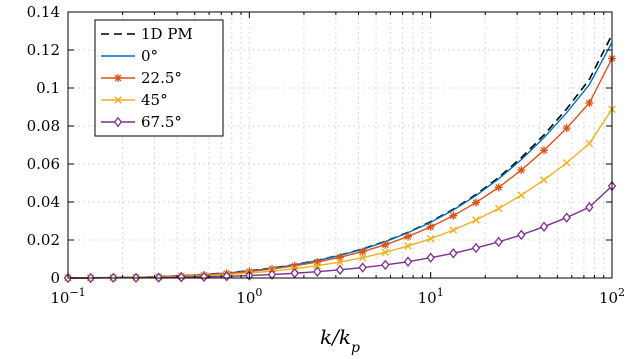 The height and width of the screenshot is (359, 628). I want to click on x-tick-label-exponent: 2, so click(621, 292).